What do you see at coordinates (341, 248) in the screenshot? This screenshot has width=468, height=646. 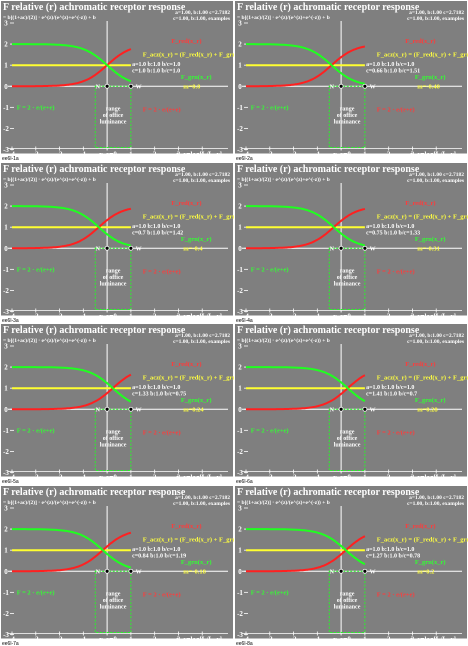 I see `mid-point` at bounding box center [341, 248].